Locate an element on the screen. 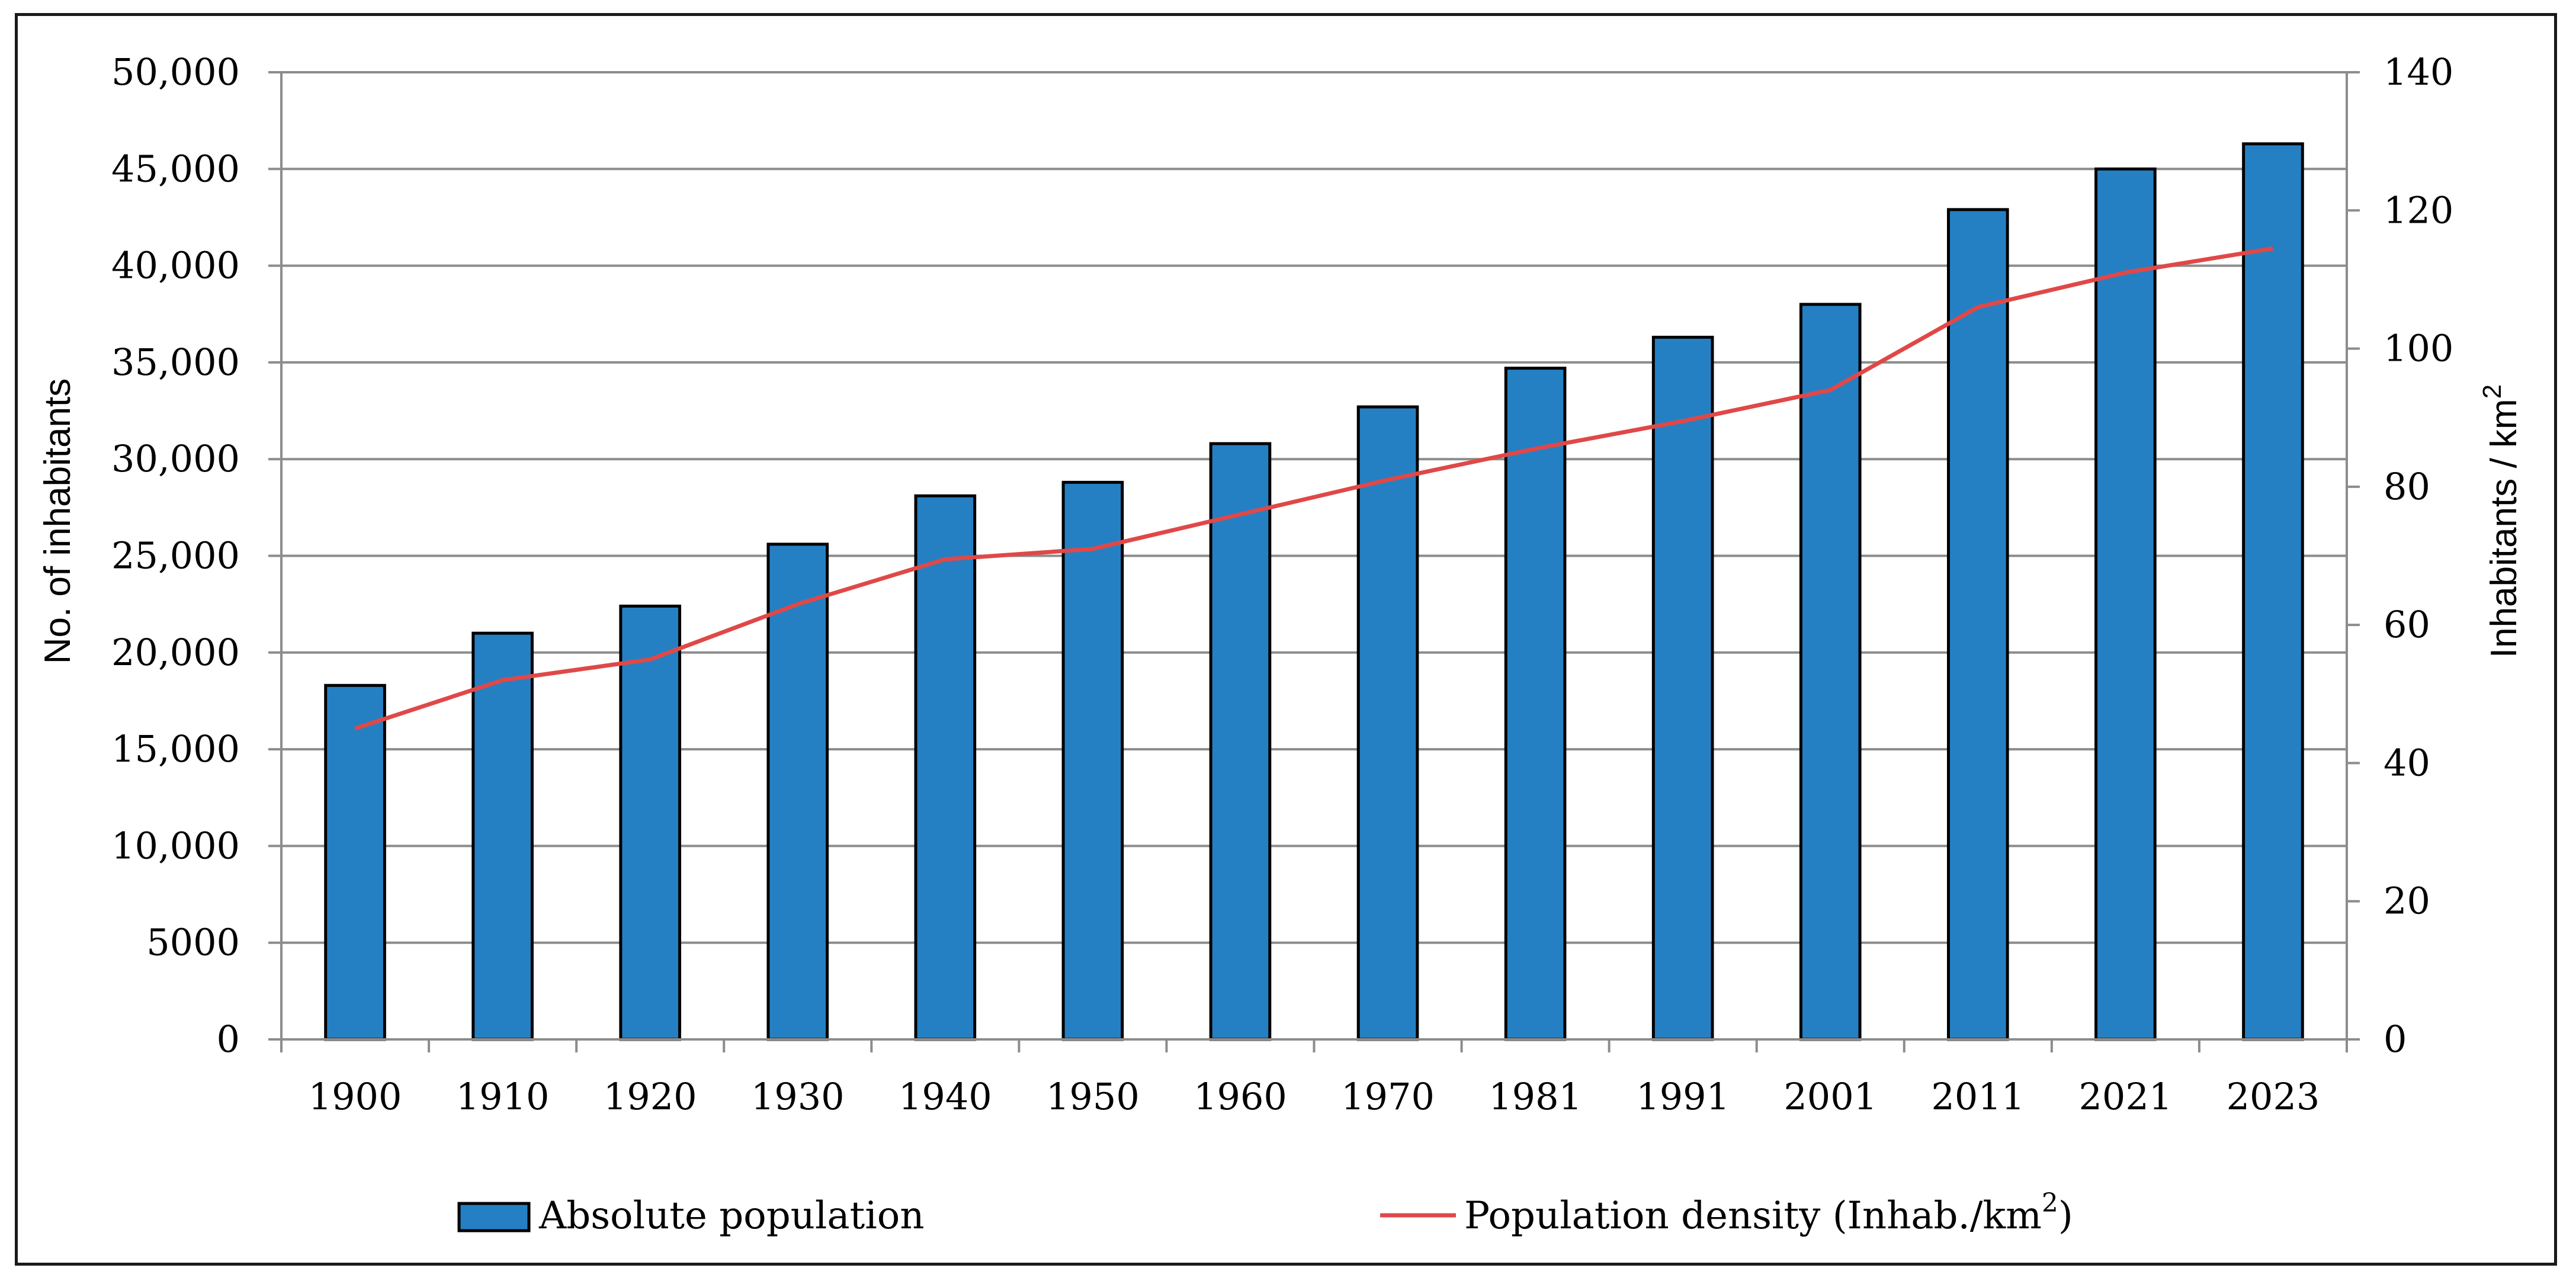  y-right-tick-label: 60 is located at coordinates (2406, 624).